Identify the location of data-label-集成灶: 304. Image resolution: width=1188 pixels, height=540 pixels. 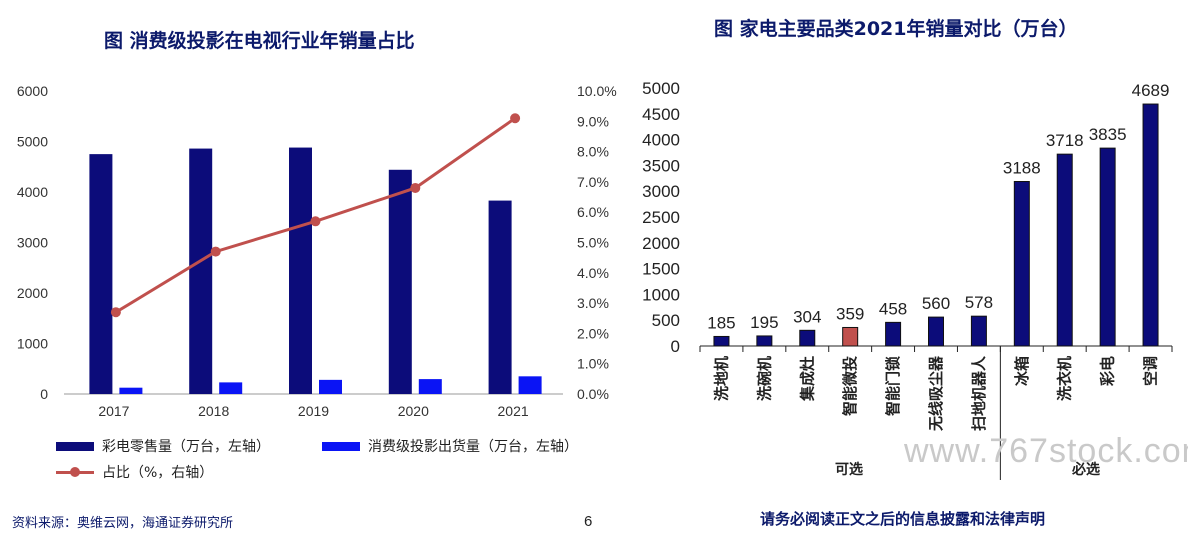
(807, 316).